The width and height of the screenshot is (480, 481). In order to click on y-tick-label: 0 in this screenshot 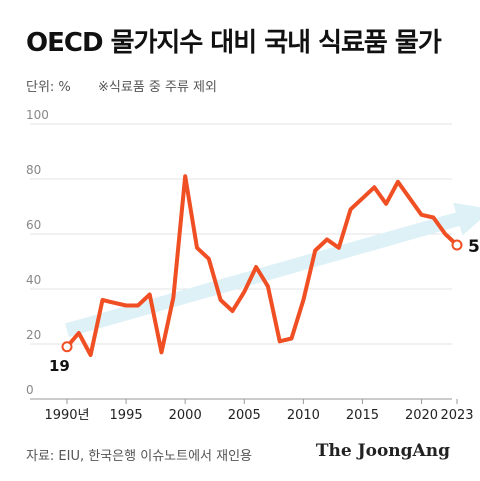, I will do `click(30, 390)`.